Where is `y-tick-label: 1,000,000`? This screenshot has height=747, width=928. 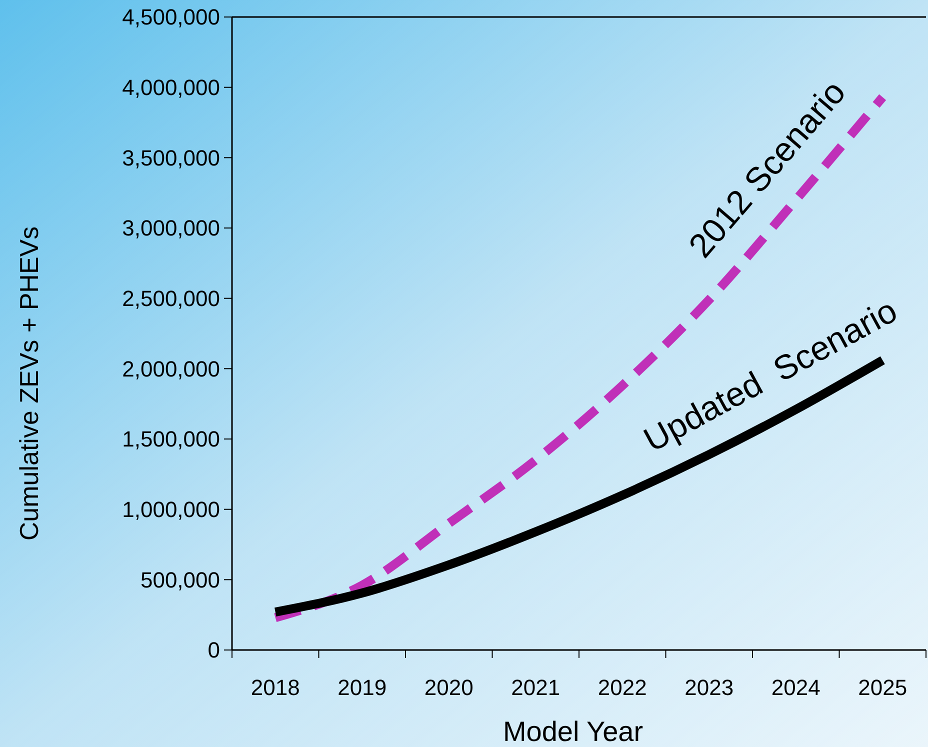 y-tick-label: 1,000,000 is located at coordinates (171, 509).